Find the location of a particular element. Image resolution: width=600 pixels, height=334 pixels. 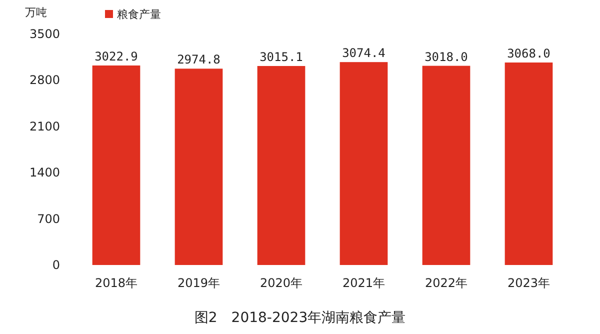

x-tick-label: 2019年 is located at coordinates (198, 283).